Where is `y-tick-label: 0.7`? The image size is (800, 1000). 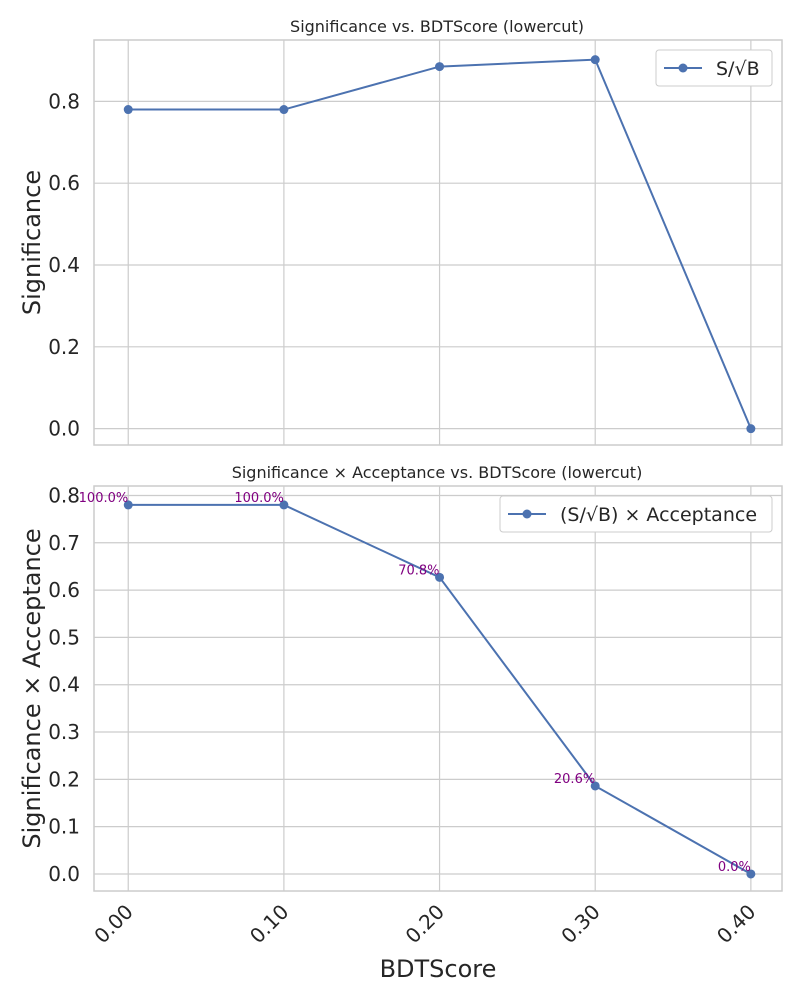 y-tick-label: 0.7 is located at coordinates (64, 543).